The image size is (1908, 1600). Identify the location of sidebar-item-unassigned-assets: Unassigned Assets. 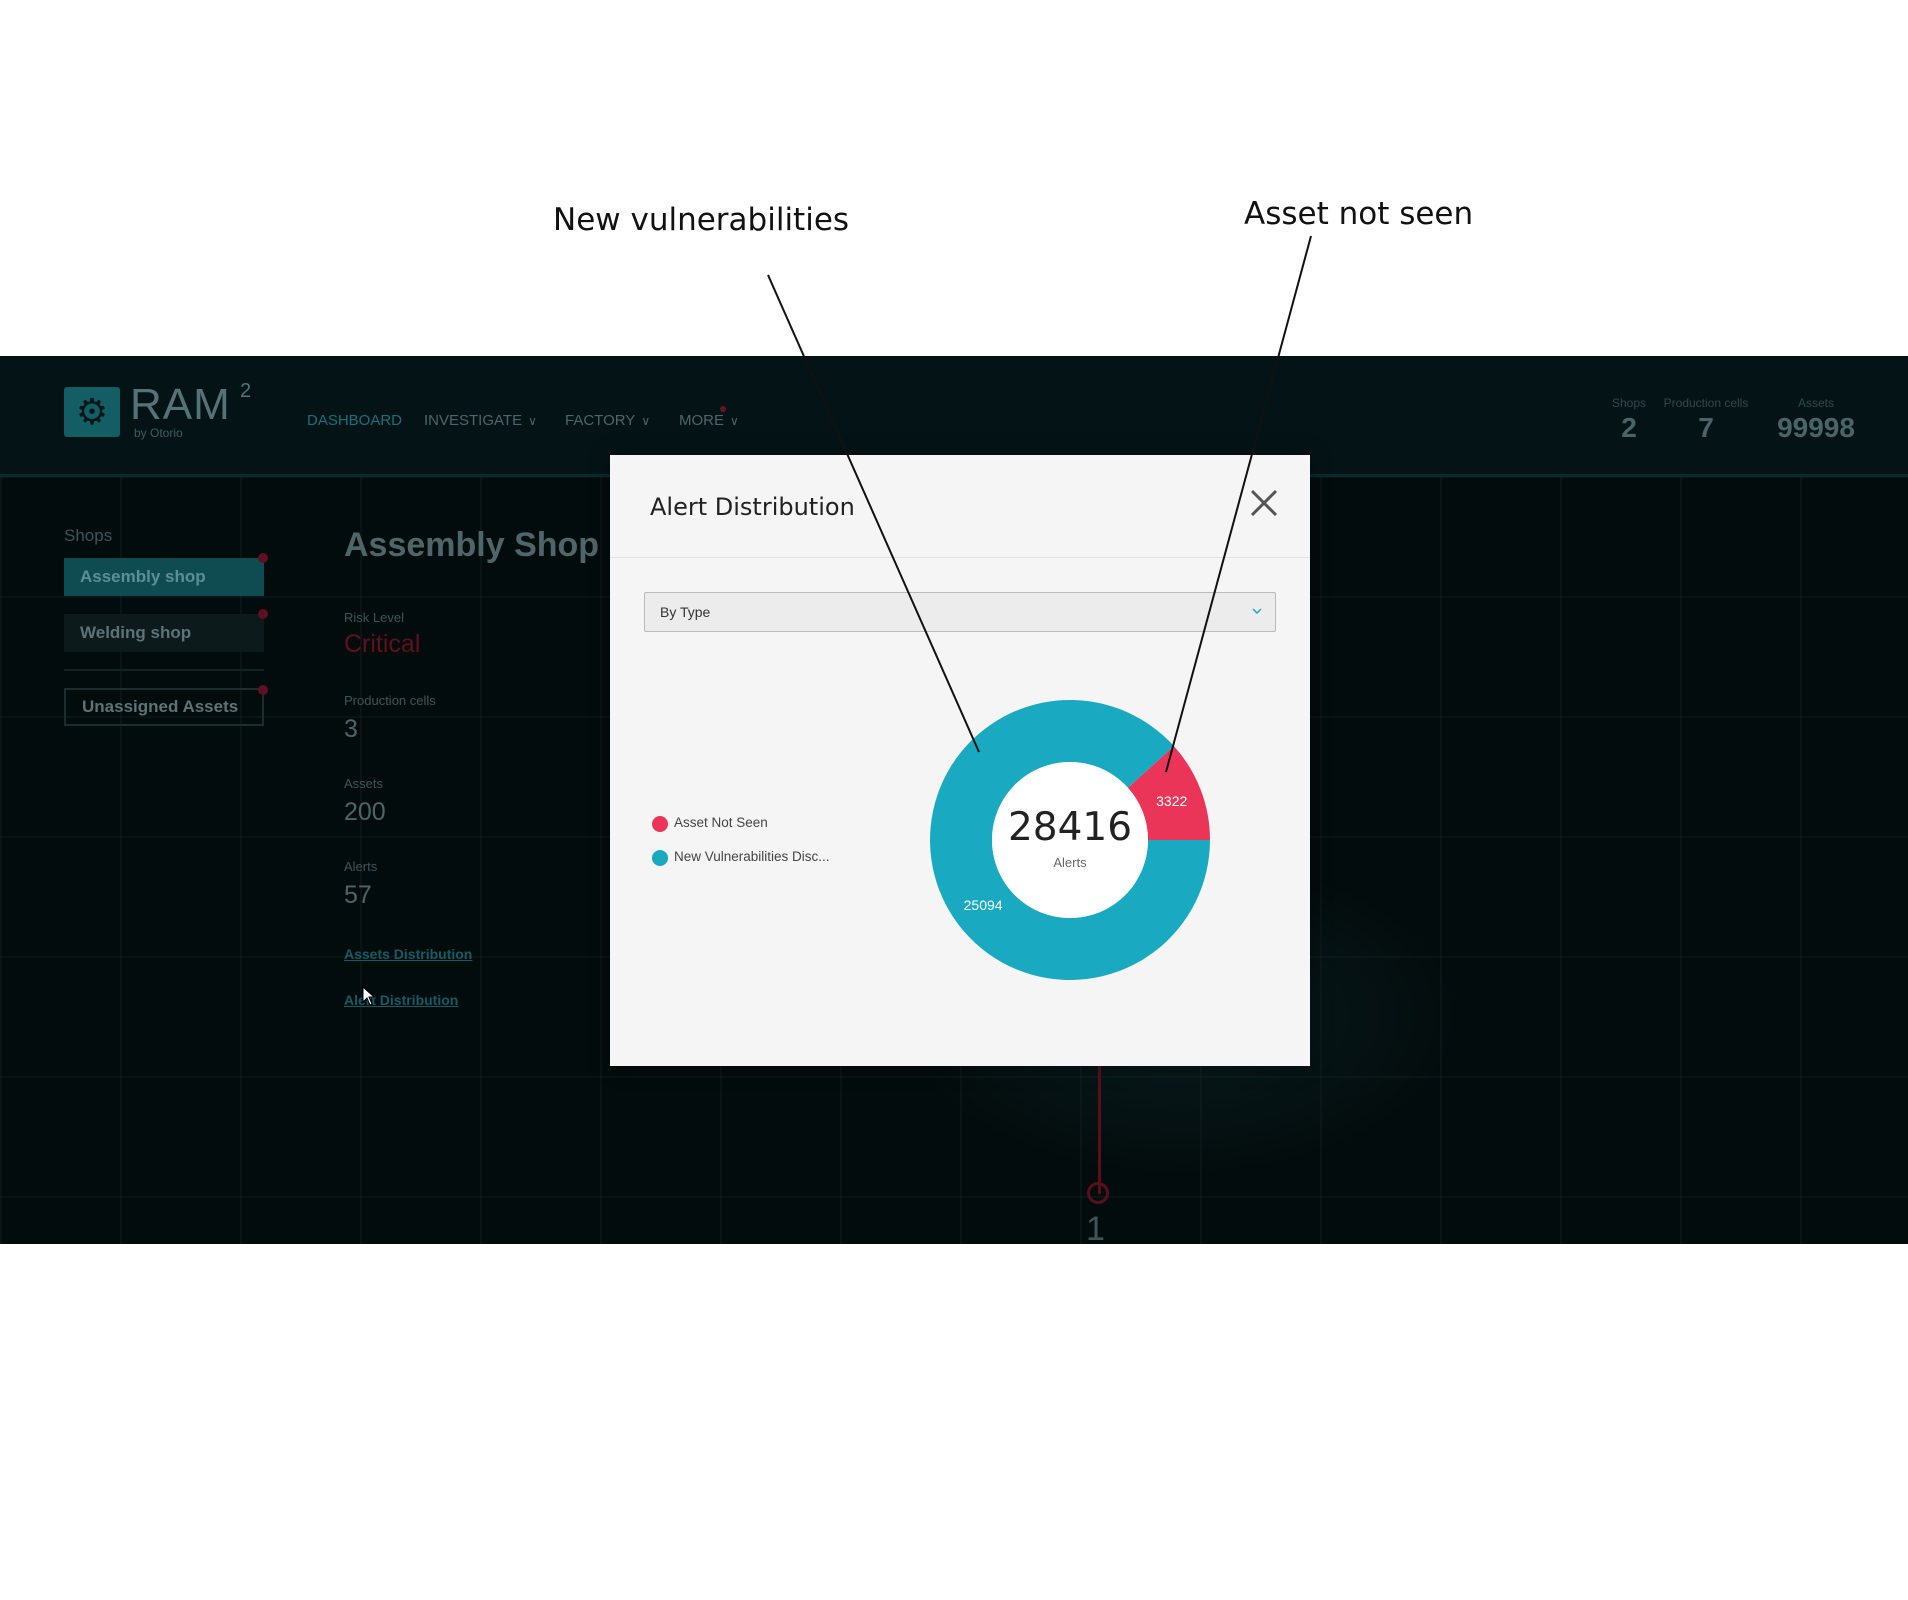
(164, 707).